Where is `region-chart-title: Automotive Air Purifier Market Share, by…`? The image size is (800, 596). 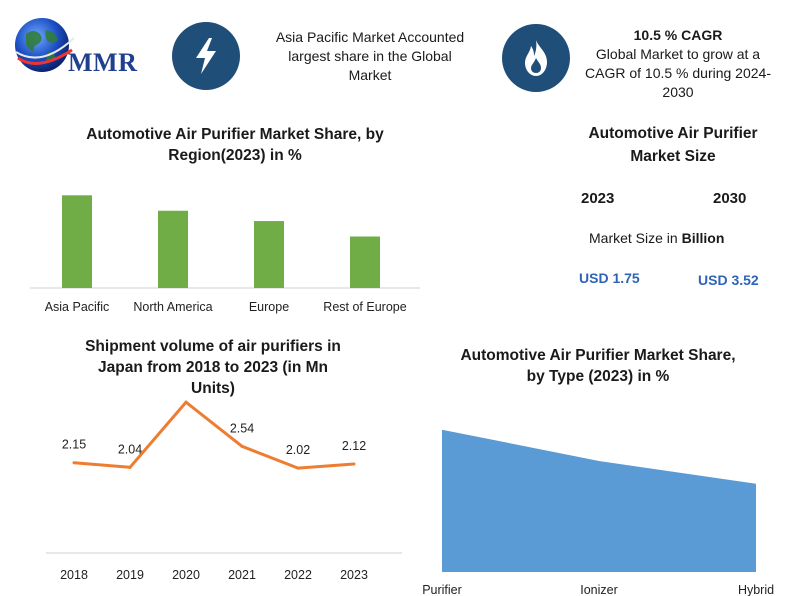 region-chart-title: Automotive Air Purifier Market Share, by… is located at coordinates (235, 145).